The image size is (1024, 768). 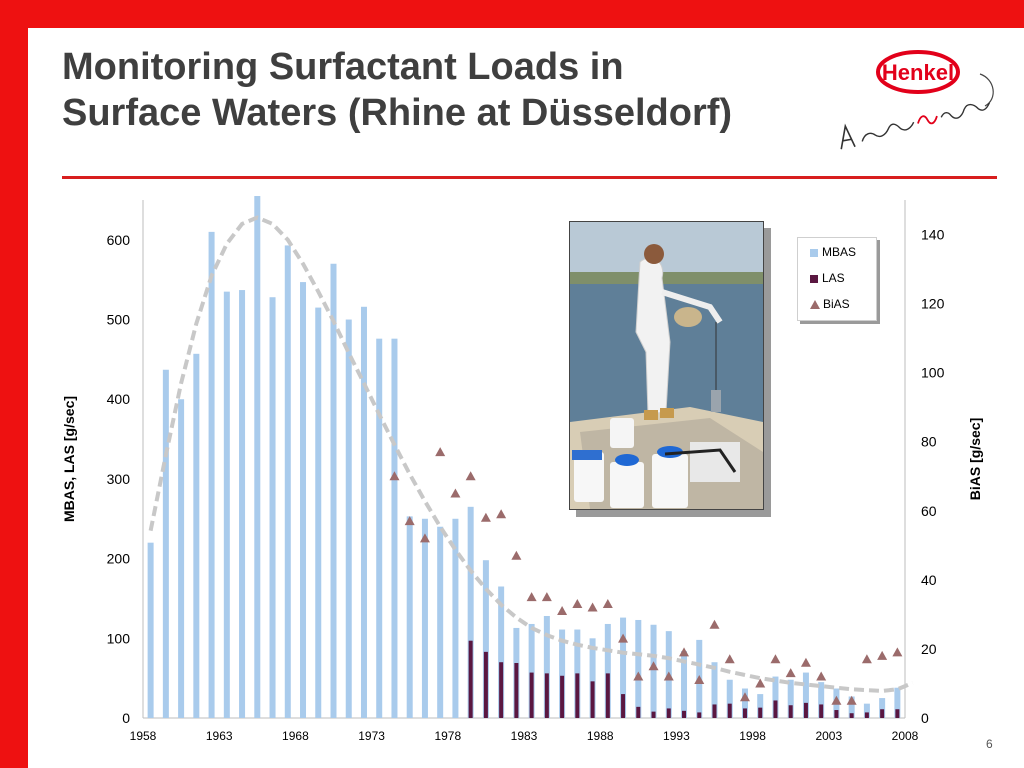 What do you see at coordinates (668, 676) in the screenshot?
I see `bias-marker-1992` at bounding box center [668, 676].